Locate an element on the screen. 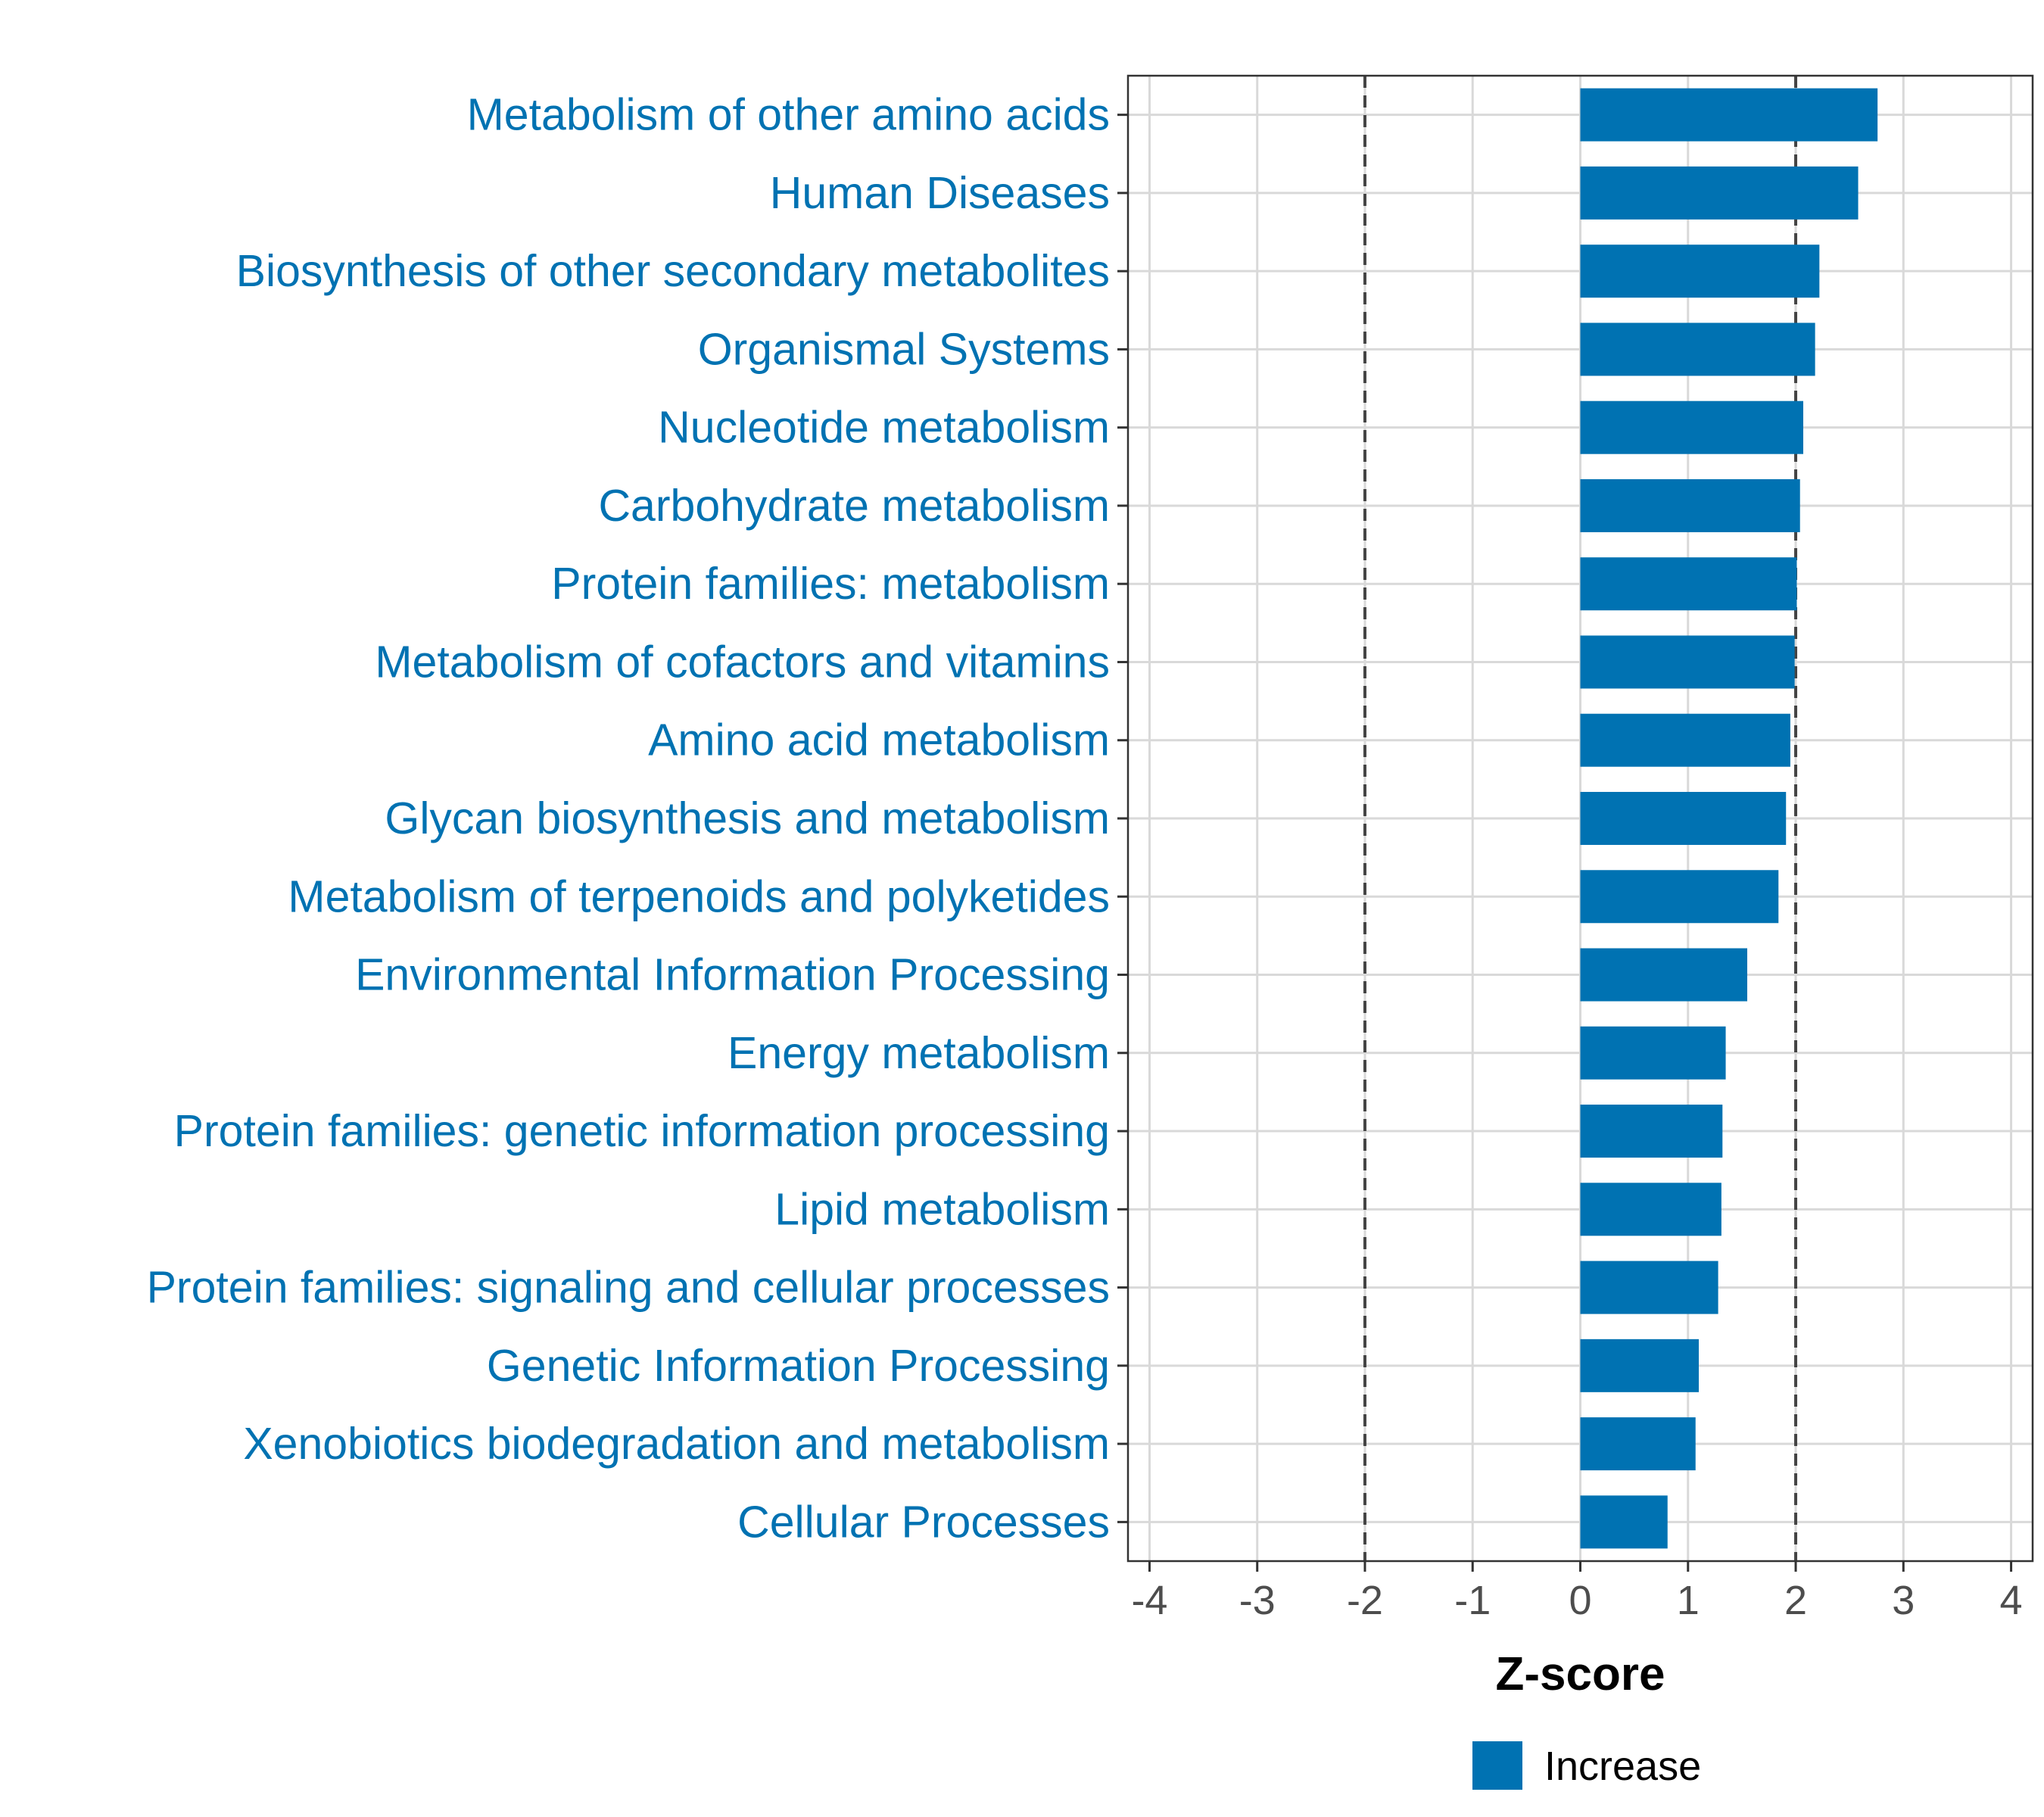 This screenshot has height=1817, width=2044. legend-swatch-increase is located at coordinates (1497, 1765).